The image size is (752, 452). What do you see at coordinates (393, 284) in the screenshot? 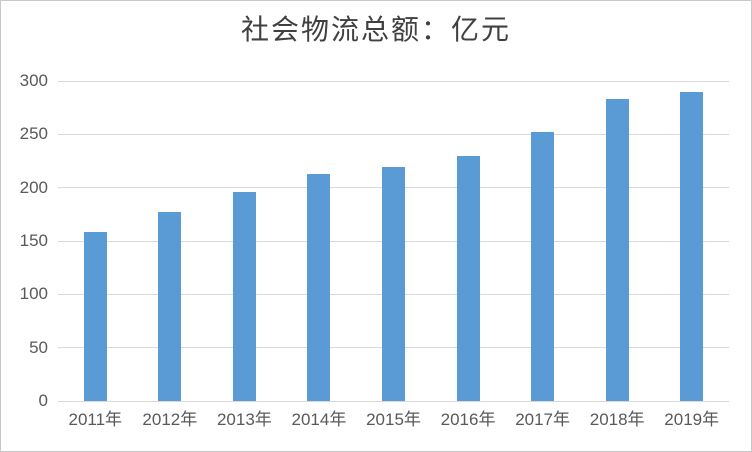
I see `bar-2015年` at bounding box center [393, 284].